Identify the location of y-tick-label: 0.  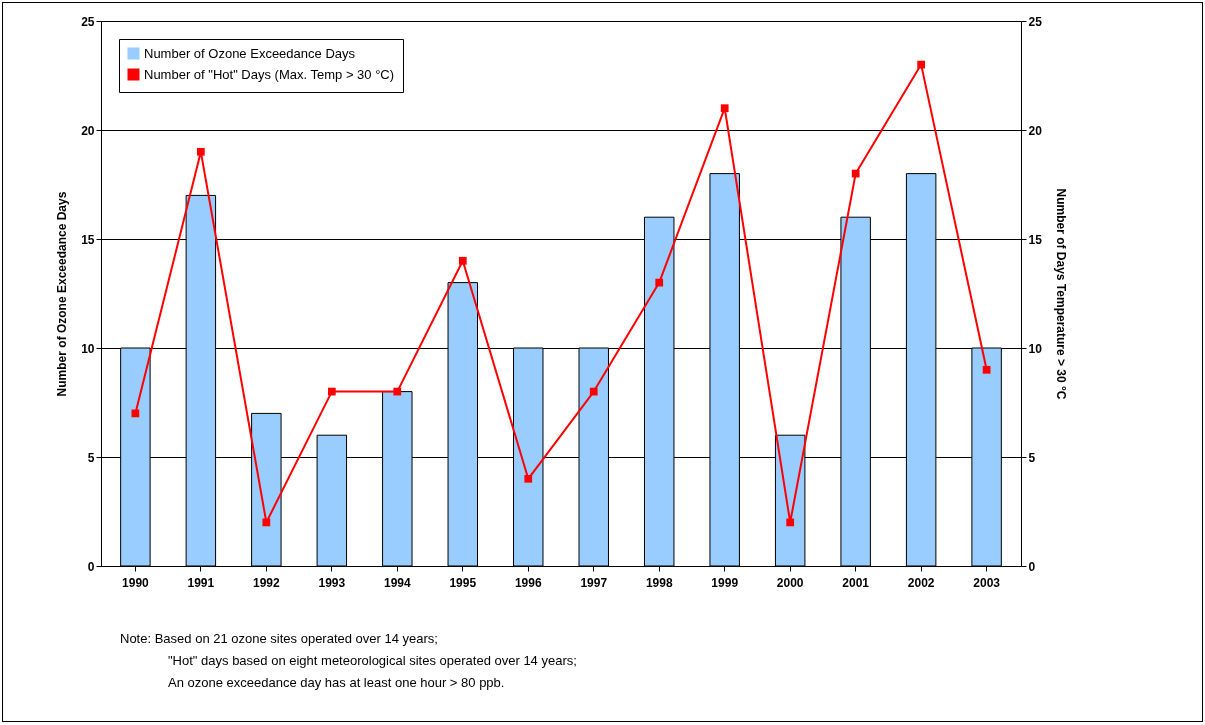
(91, 566).